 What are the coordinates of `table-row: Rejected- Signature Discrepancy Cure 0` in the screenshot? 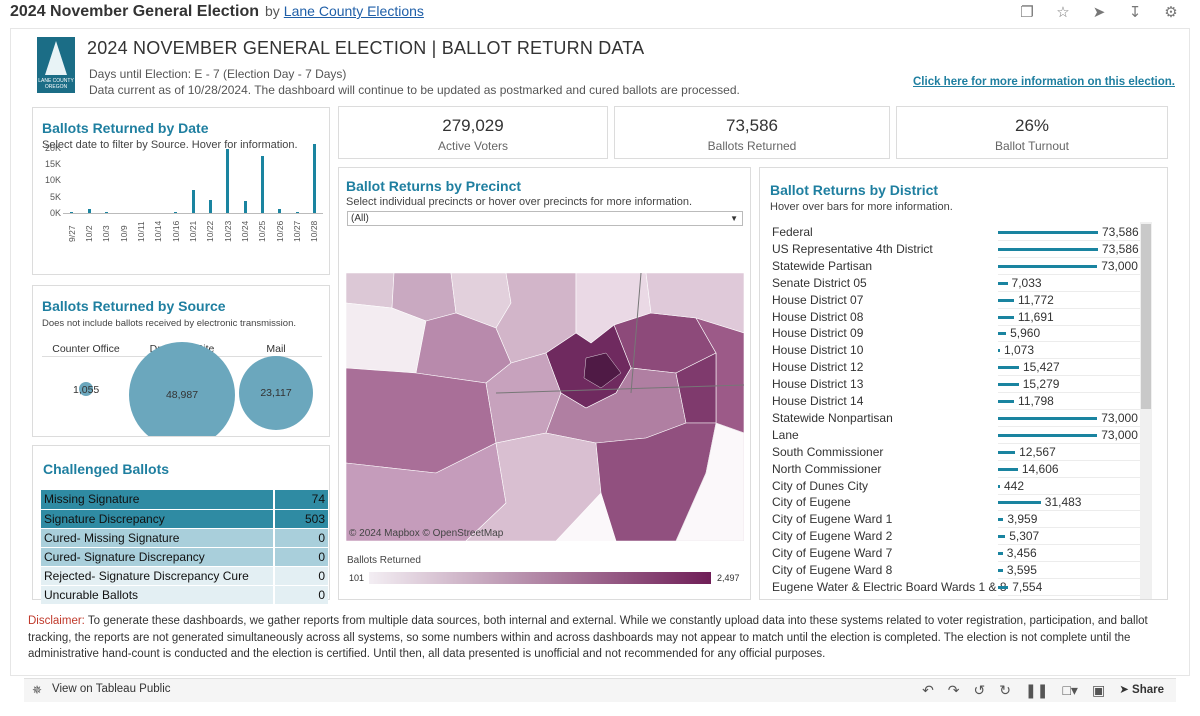 It's located at (184, 576).